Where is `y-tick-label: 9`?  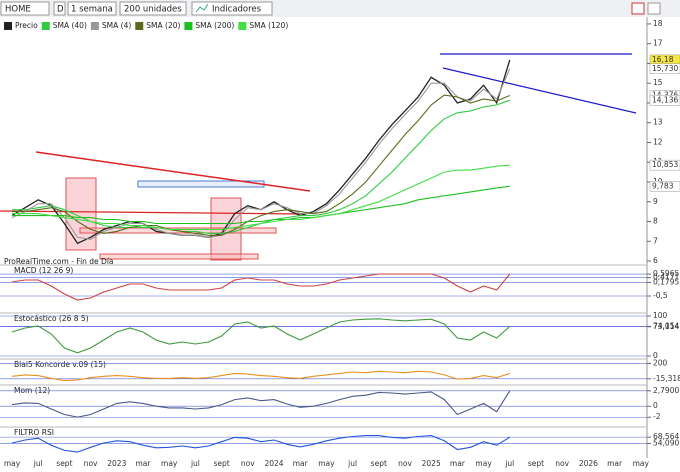 y-tick-label: 9 is located at coordinates (655, 201).